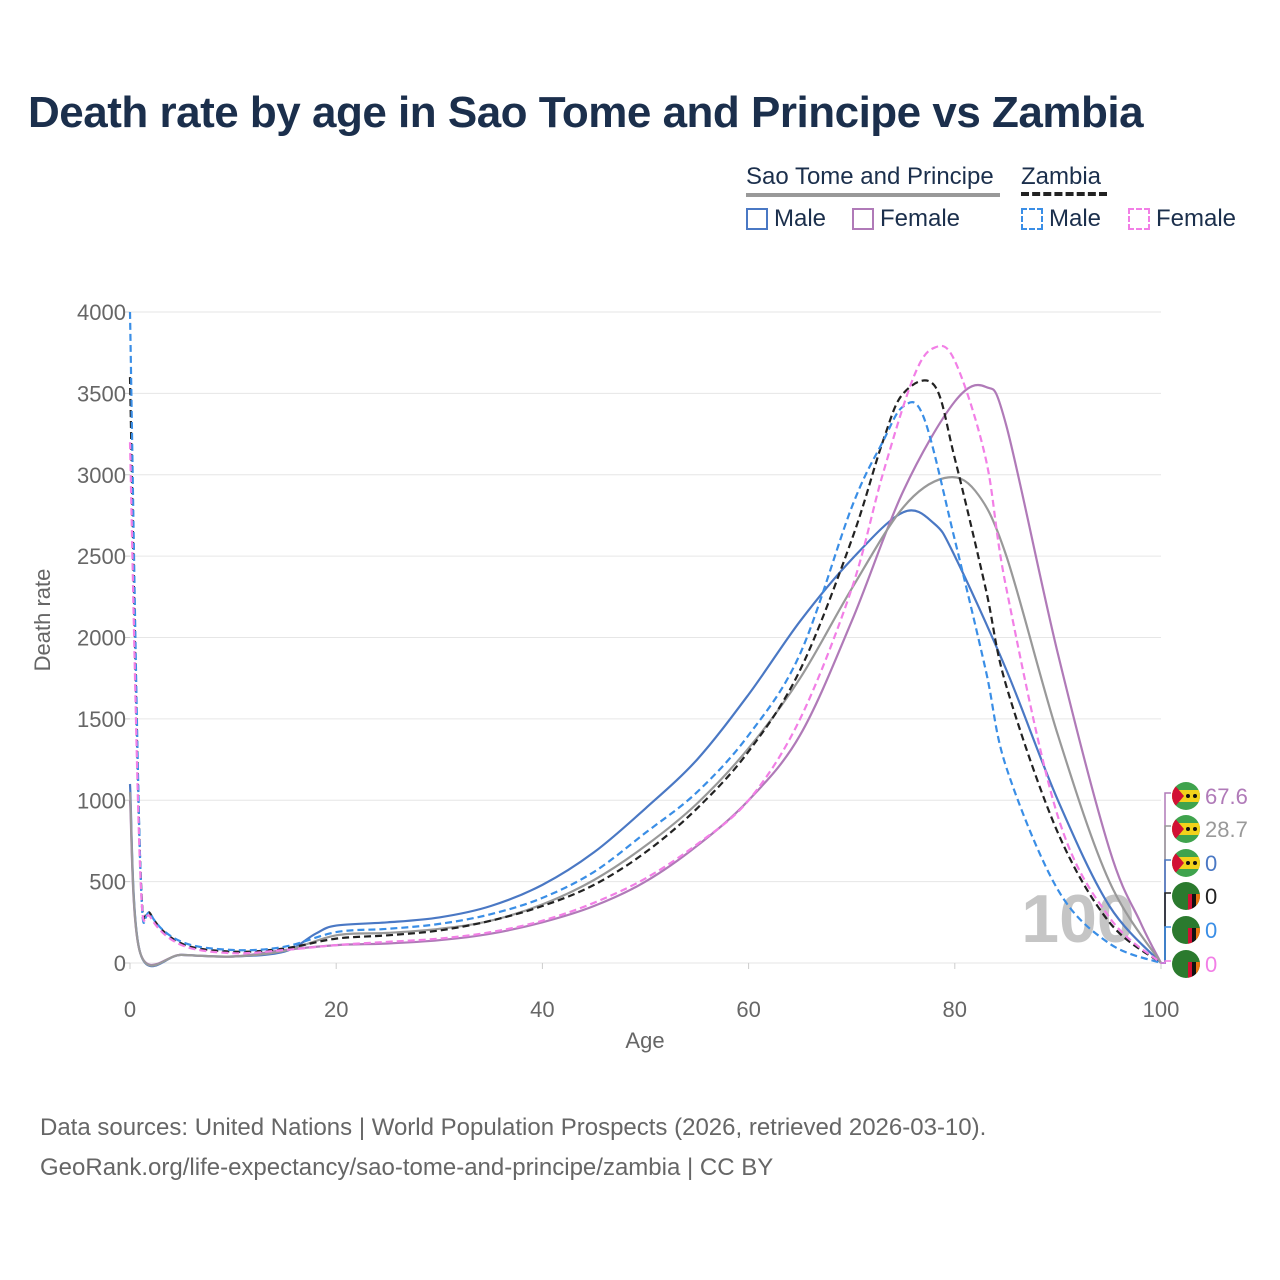 This screenshot has width=1280, height=1280. Describe the element at coordinates (1064, 194) in the screenshot. I see `legend-group-zambia-line` at that location.